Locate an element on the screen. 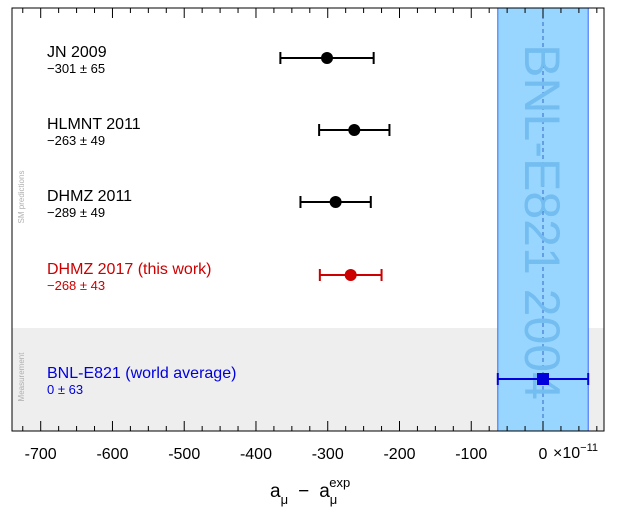 The image size is (618, 515). x-tick-label: -400 is located at coordinates (256, 454).